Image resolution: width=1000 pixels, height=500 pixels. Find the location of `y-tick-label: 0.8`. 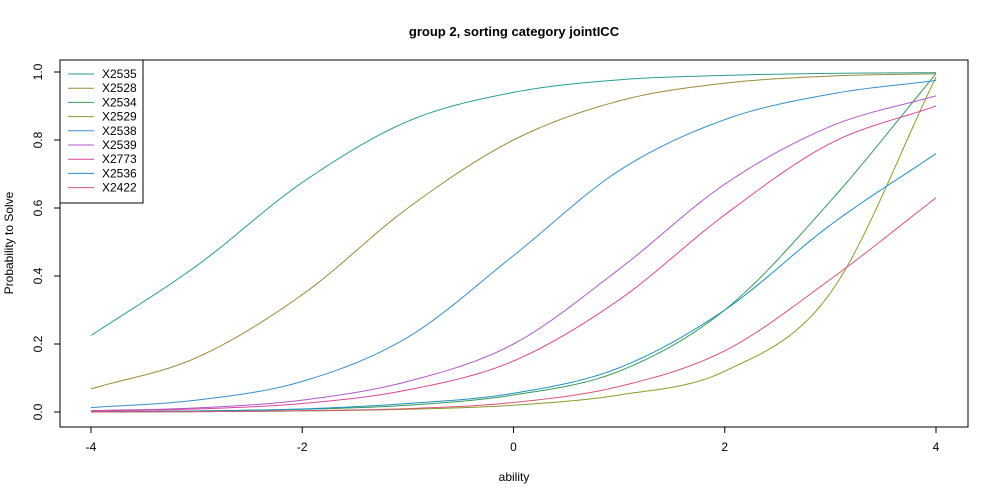

y-tick-label: 0.8 is located at coordinates (38, 139).